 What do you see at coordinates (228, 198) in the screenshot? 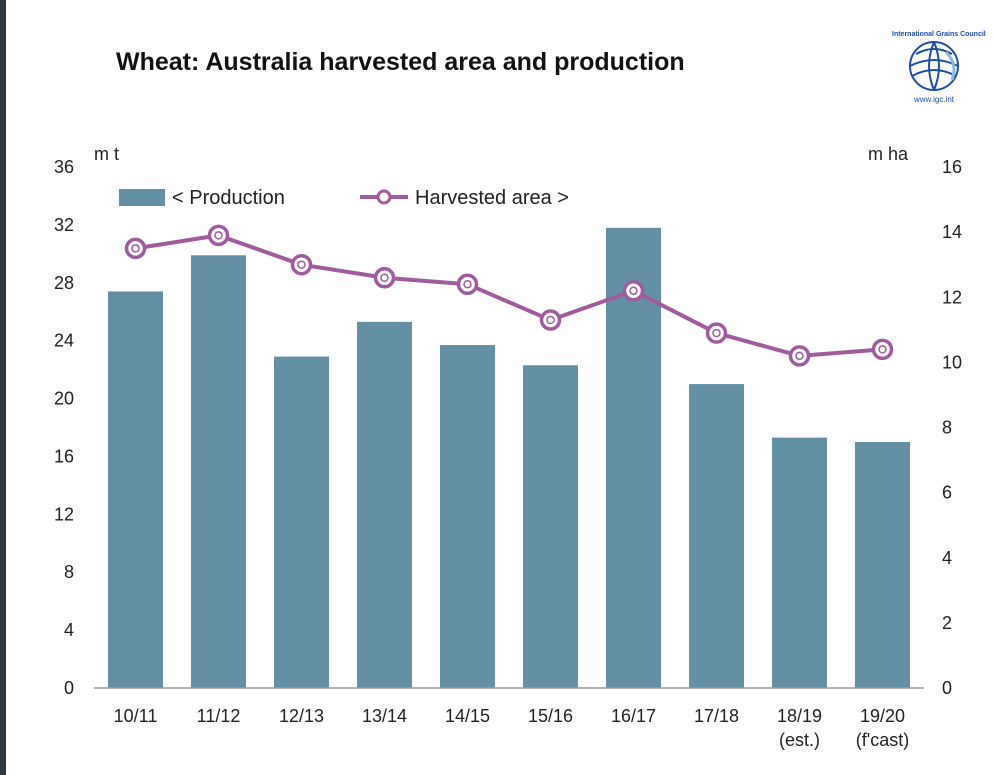
I see `legend-production-label: < Production` at bounding box center [228, 198].